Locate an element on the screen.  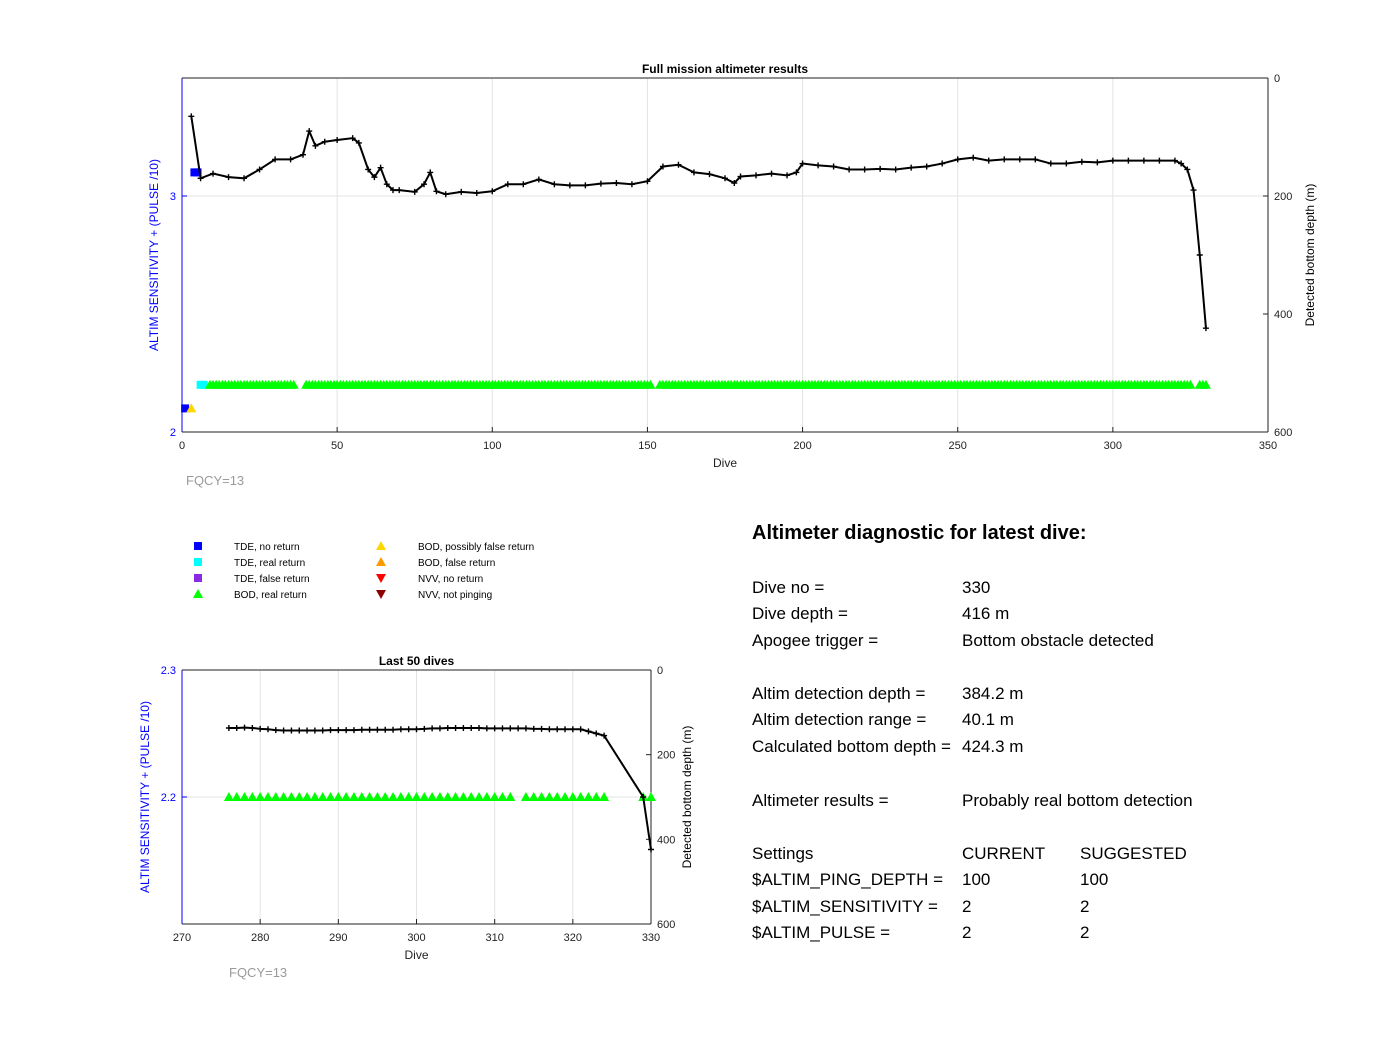
suggested-header: SUGGESTED is located at coordinates (1133, 853).